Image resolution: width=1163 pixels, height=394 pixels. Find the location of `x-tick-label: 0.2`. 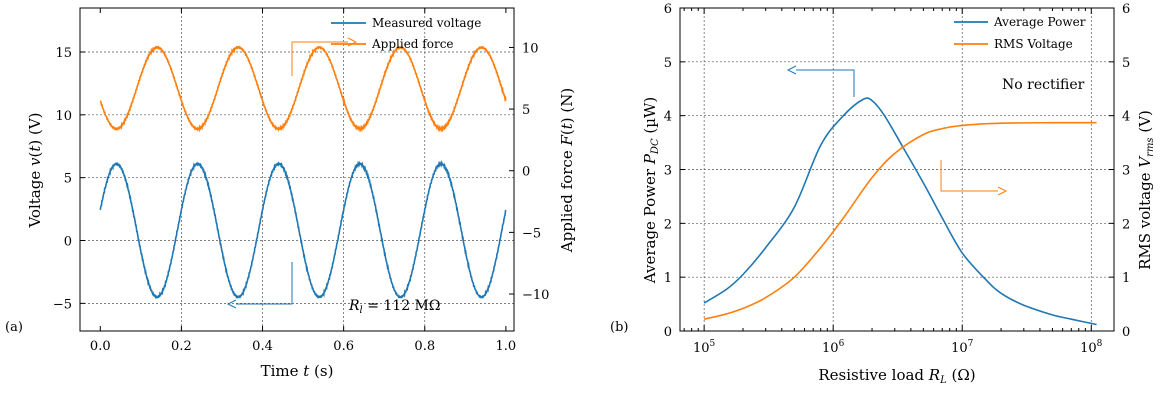

x-tick-label: 0.2 is located at coordinates (181, 346).